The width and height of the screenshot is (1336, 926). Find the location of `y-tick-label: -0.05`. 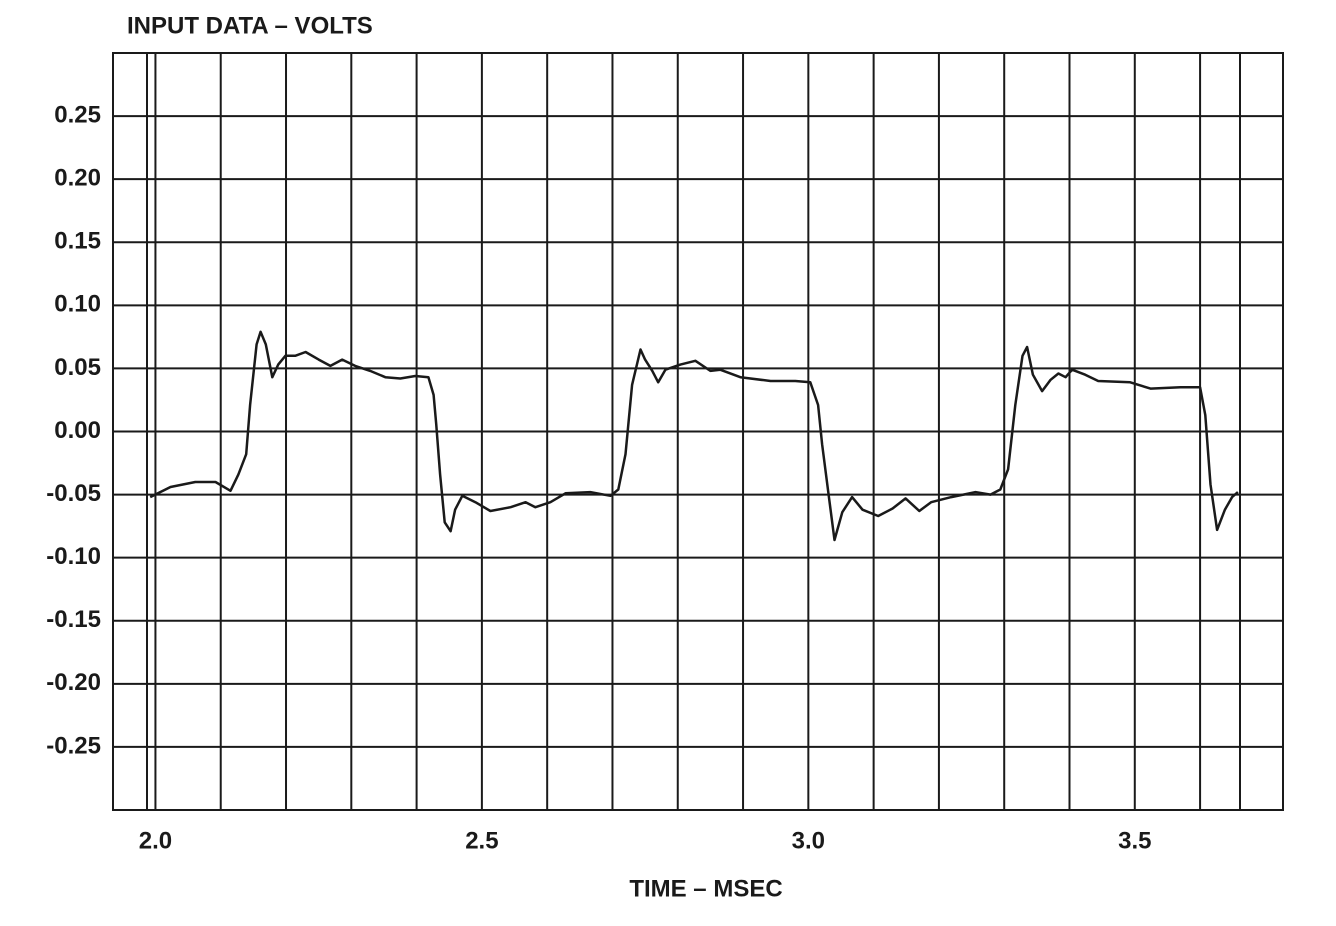

y-tick-label: -0.05 is located at coordinates (73, 493).